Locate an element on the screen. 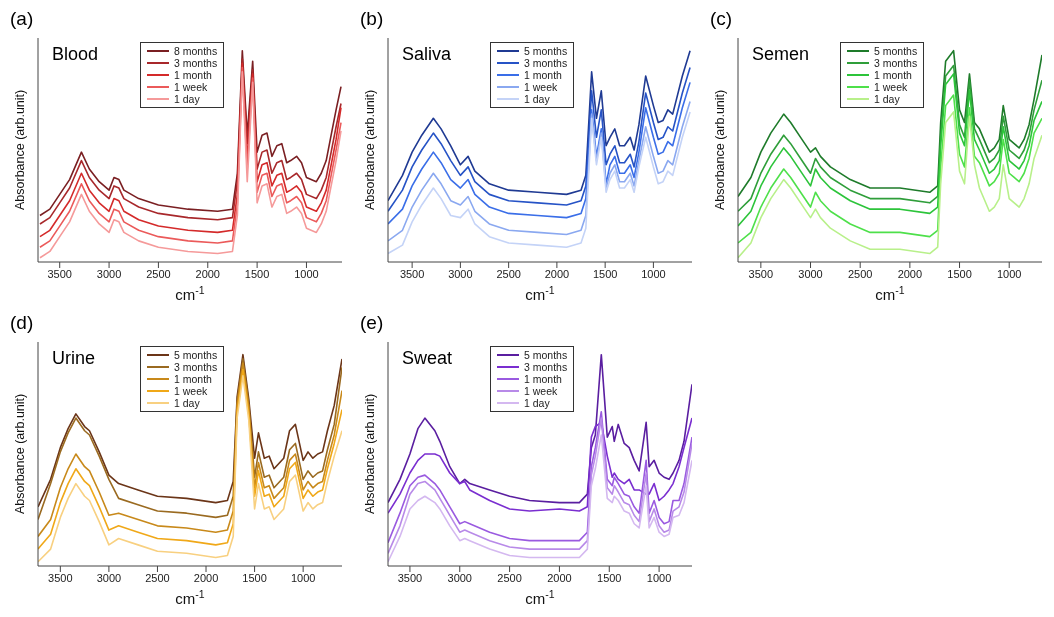 This screenshot has width=1054, height=617. chart-subtitle: Semen is located at coordinates (781, 54).